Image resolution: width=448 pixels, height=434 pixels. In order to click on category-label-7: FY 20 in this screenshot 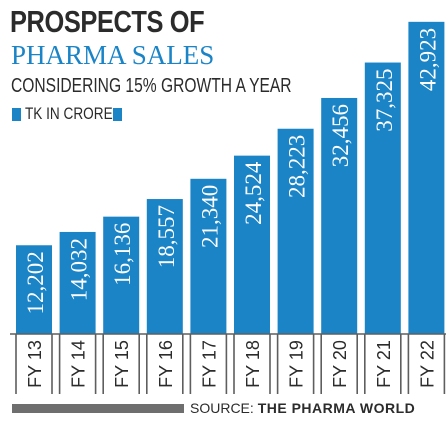, I will do `click(340, 364)`.